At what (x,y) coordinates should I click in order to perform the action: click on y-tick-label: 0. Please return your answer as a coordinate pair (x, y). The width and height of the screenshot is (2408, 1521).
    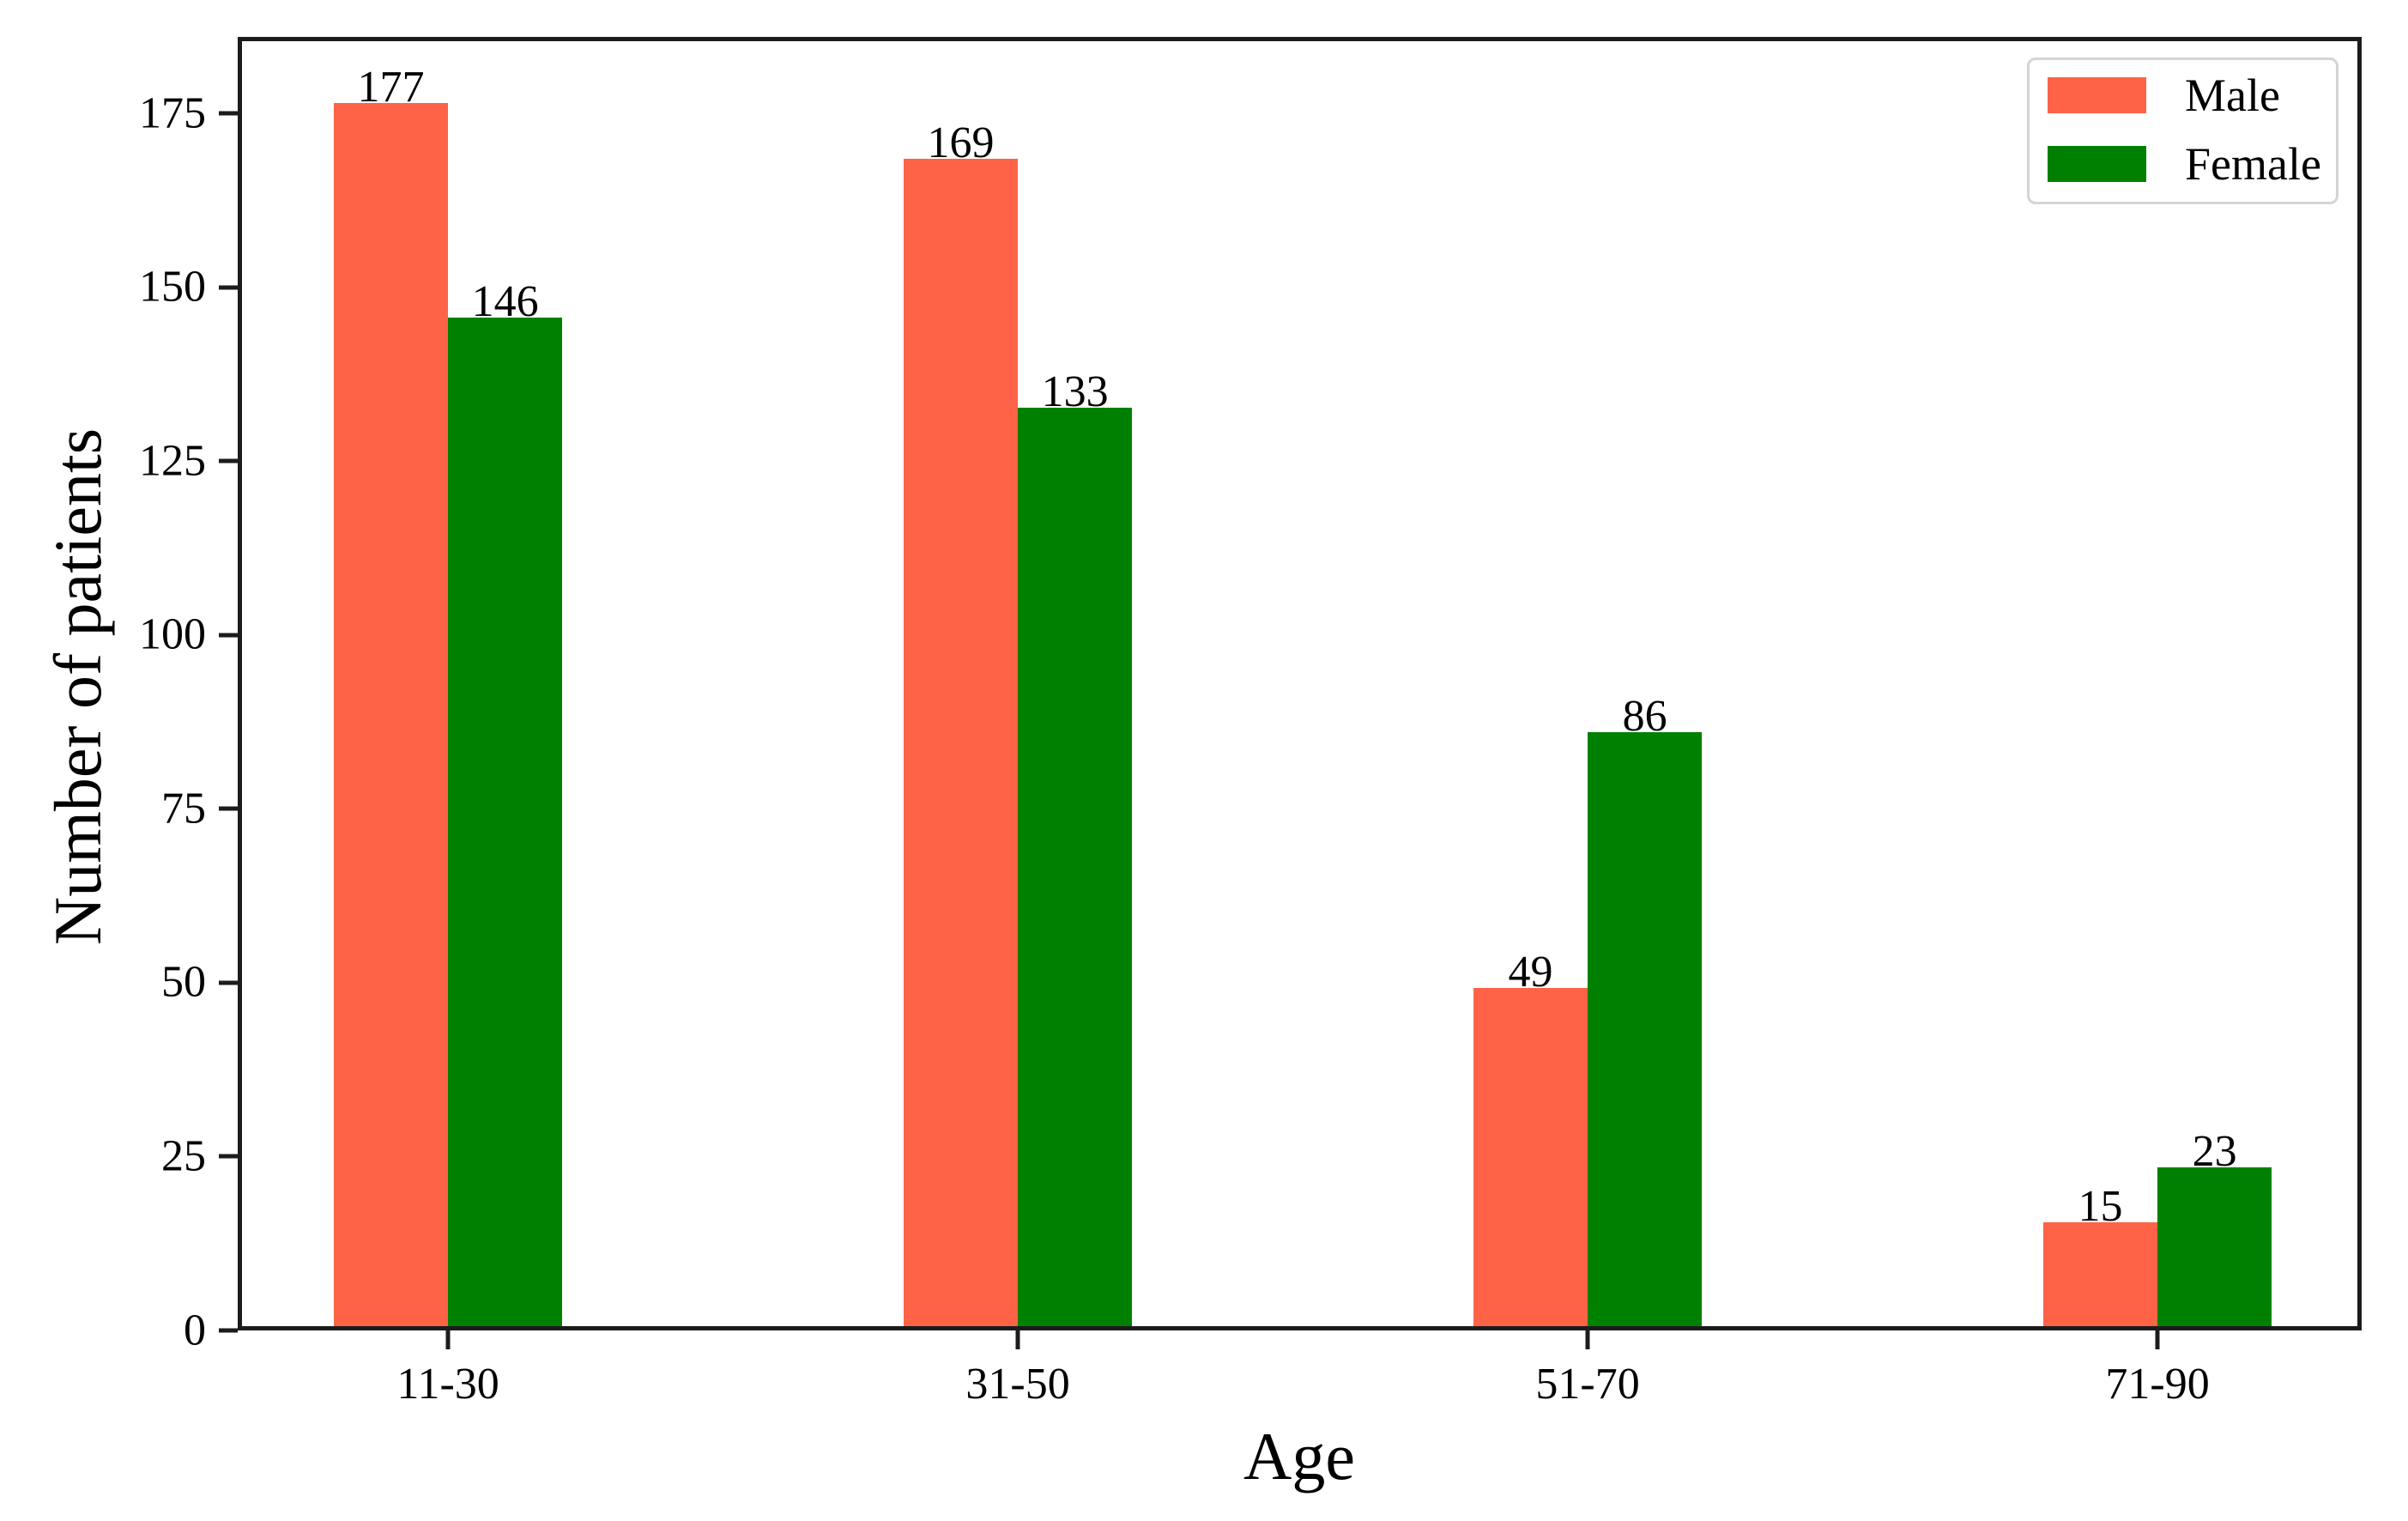
    Looking at the image, I should click on (195, 1331).